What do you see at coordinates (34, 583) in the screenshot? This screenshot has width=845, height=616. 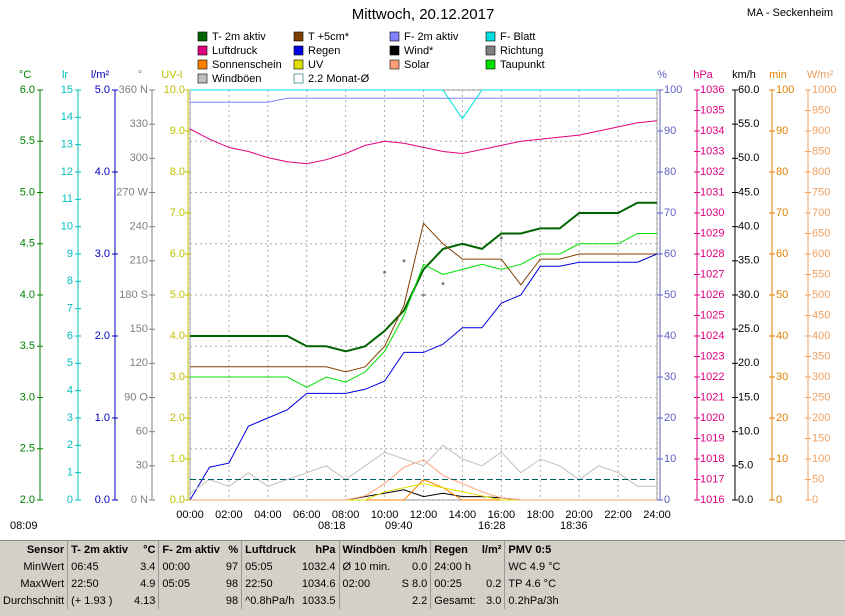 I see `table-cell: MaxWert` at bounding box center [34, 583].